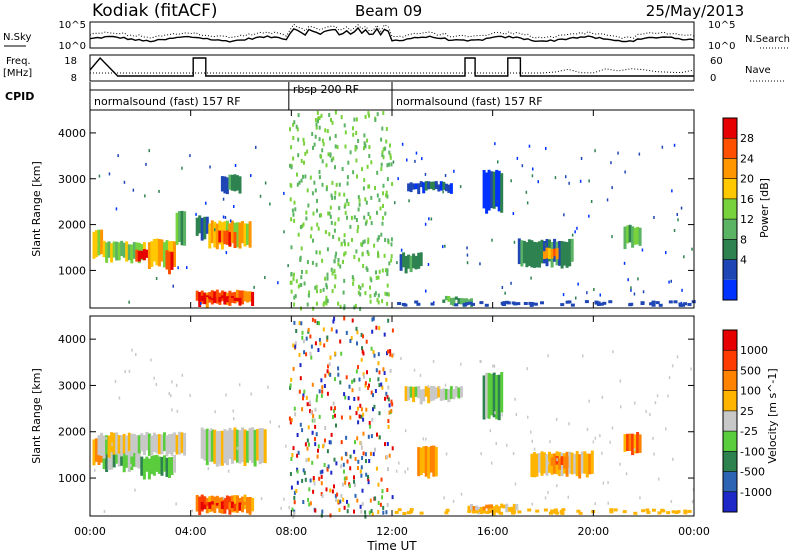 The width and height of the screenshot is (800, 554). I want to click on velocity-ylabel: Slant Range [km], so click(36, 416).